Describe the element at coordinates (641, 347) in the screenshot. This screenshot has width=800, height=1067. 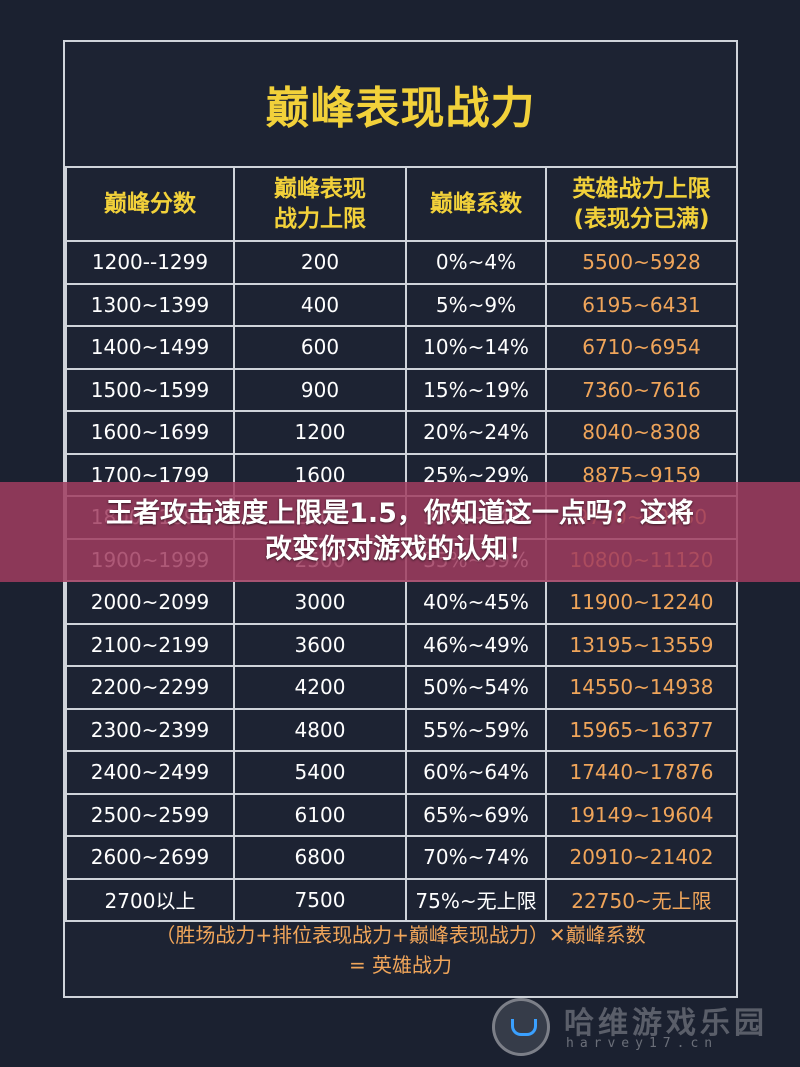
I see `cell-hero-cap: 6710~6954` at that location.